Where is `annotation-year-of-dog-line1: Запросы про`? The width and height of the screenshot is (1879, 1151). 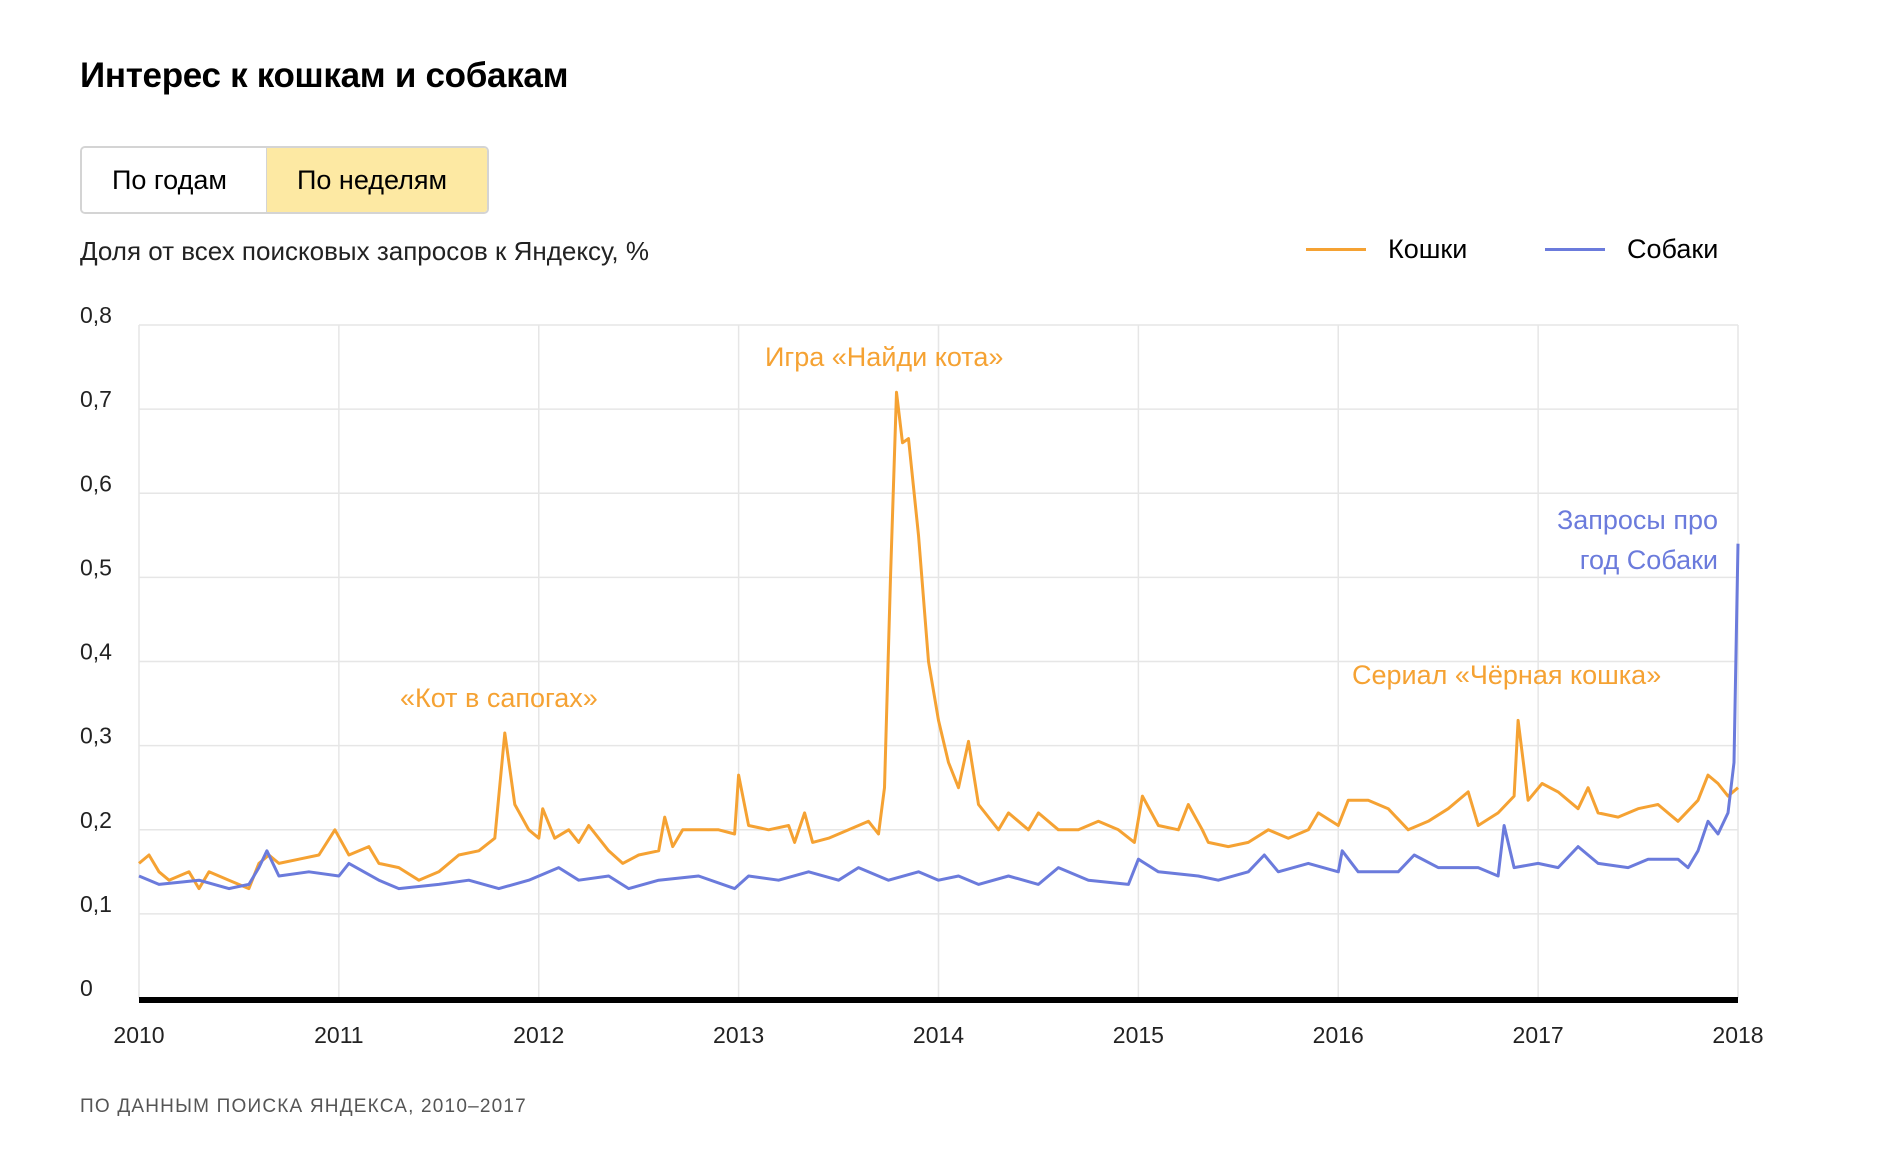
annotation-year-of-dog-line1: Запросы про is located at coordinates (1637, 520).